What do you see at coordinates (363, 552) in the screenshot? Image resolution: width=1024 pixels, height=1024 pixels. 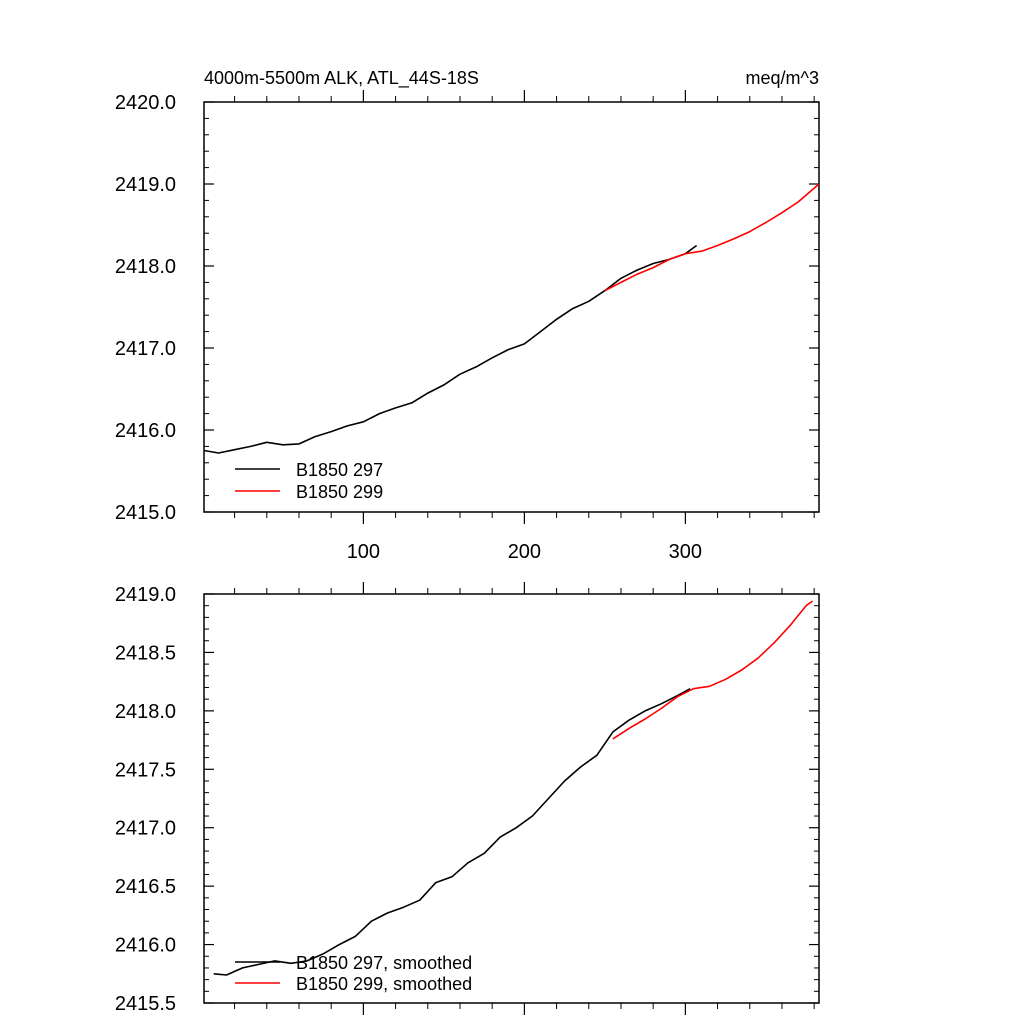 I see `x-tick-label: 100` at bounding box center [363, 552].